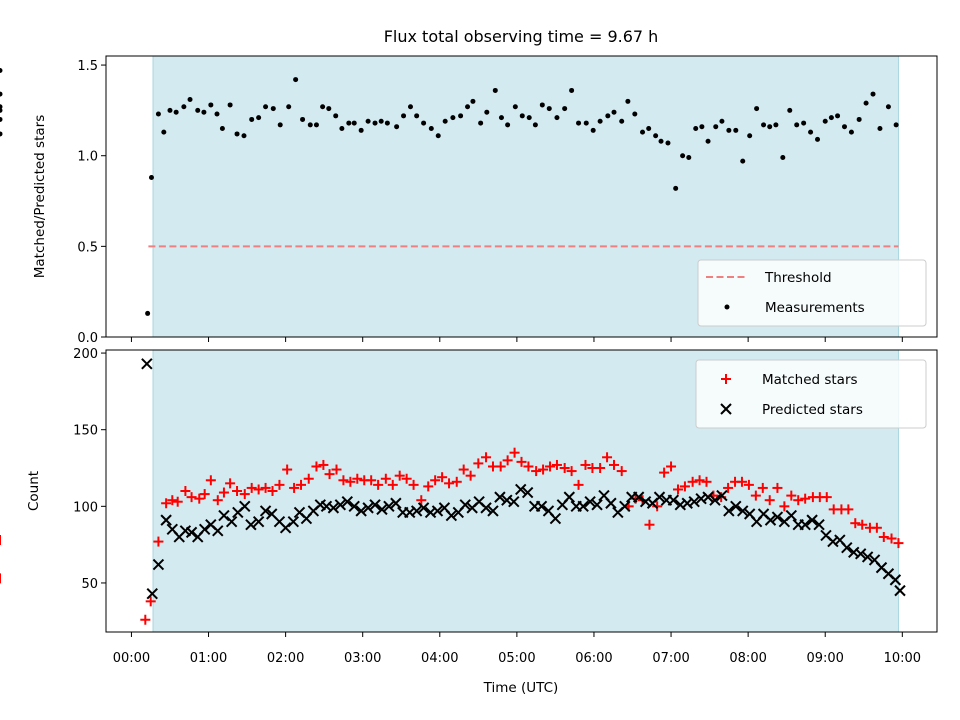 The width and height of the screenshot is (960, 720). Describe the element at coordinates (812, 410) in the screenshot. I see `legend-label: Predicted stars` at that location.